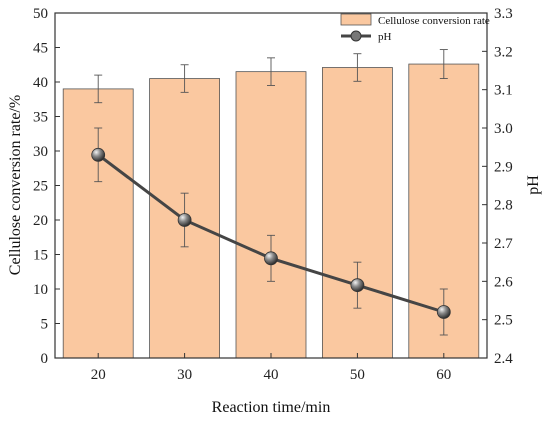 The height and width of the screenshot is (421, 550). What do you see at coordinates (184, 375) in the screenshot?
I see `x-tick-label: 30` at bounding box center [184, 375].